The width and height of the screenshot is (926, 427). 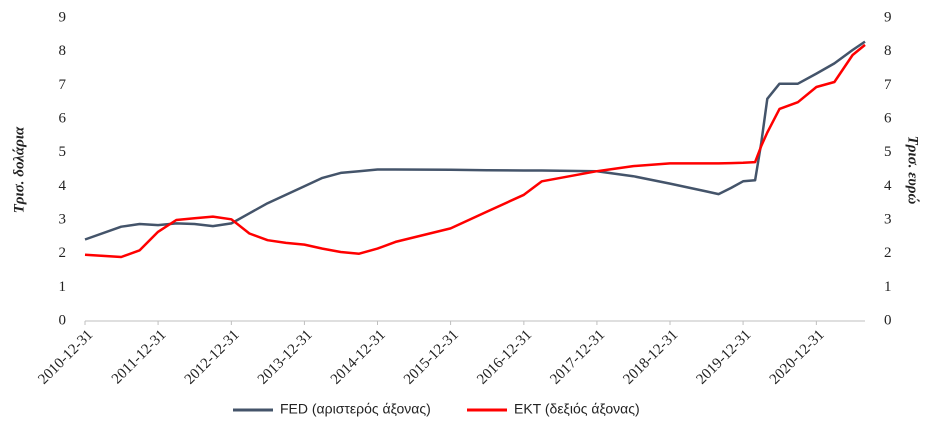 What do you see at coordinates (63, 287) in the screenshot?
I see `y-tick-label: 1` at bounding box center [63, 287].